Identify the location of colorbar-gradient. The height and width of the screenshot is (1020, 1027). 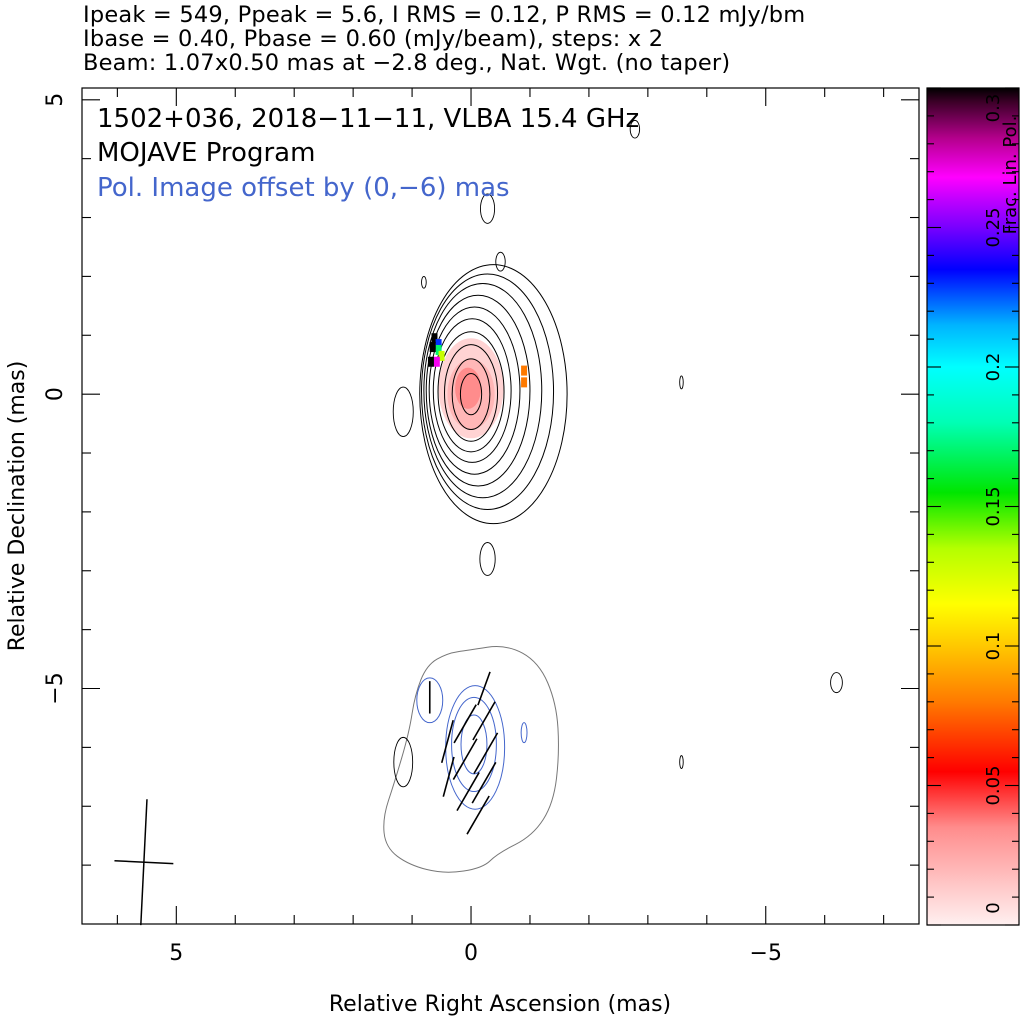
(973, 506).